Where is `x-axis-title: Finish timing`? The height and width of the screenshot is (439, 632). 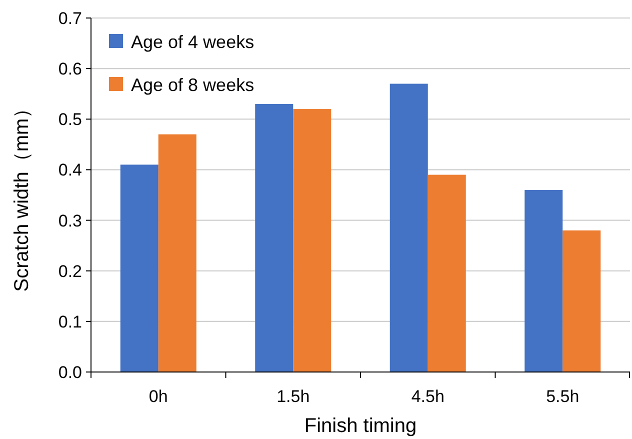 x-axis-title: Finish timing is located at coordinates (360, 426).